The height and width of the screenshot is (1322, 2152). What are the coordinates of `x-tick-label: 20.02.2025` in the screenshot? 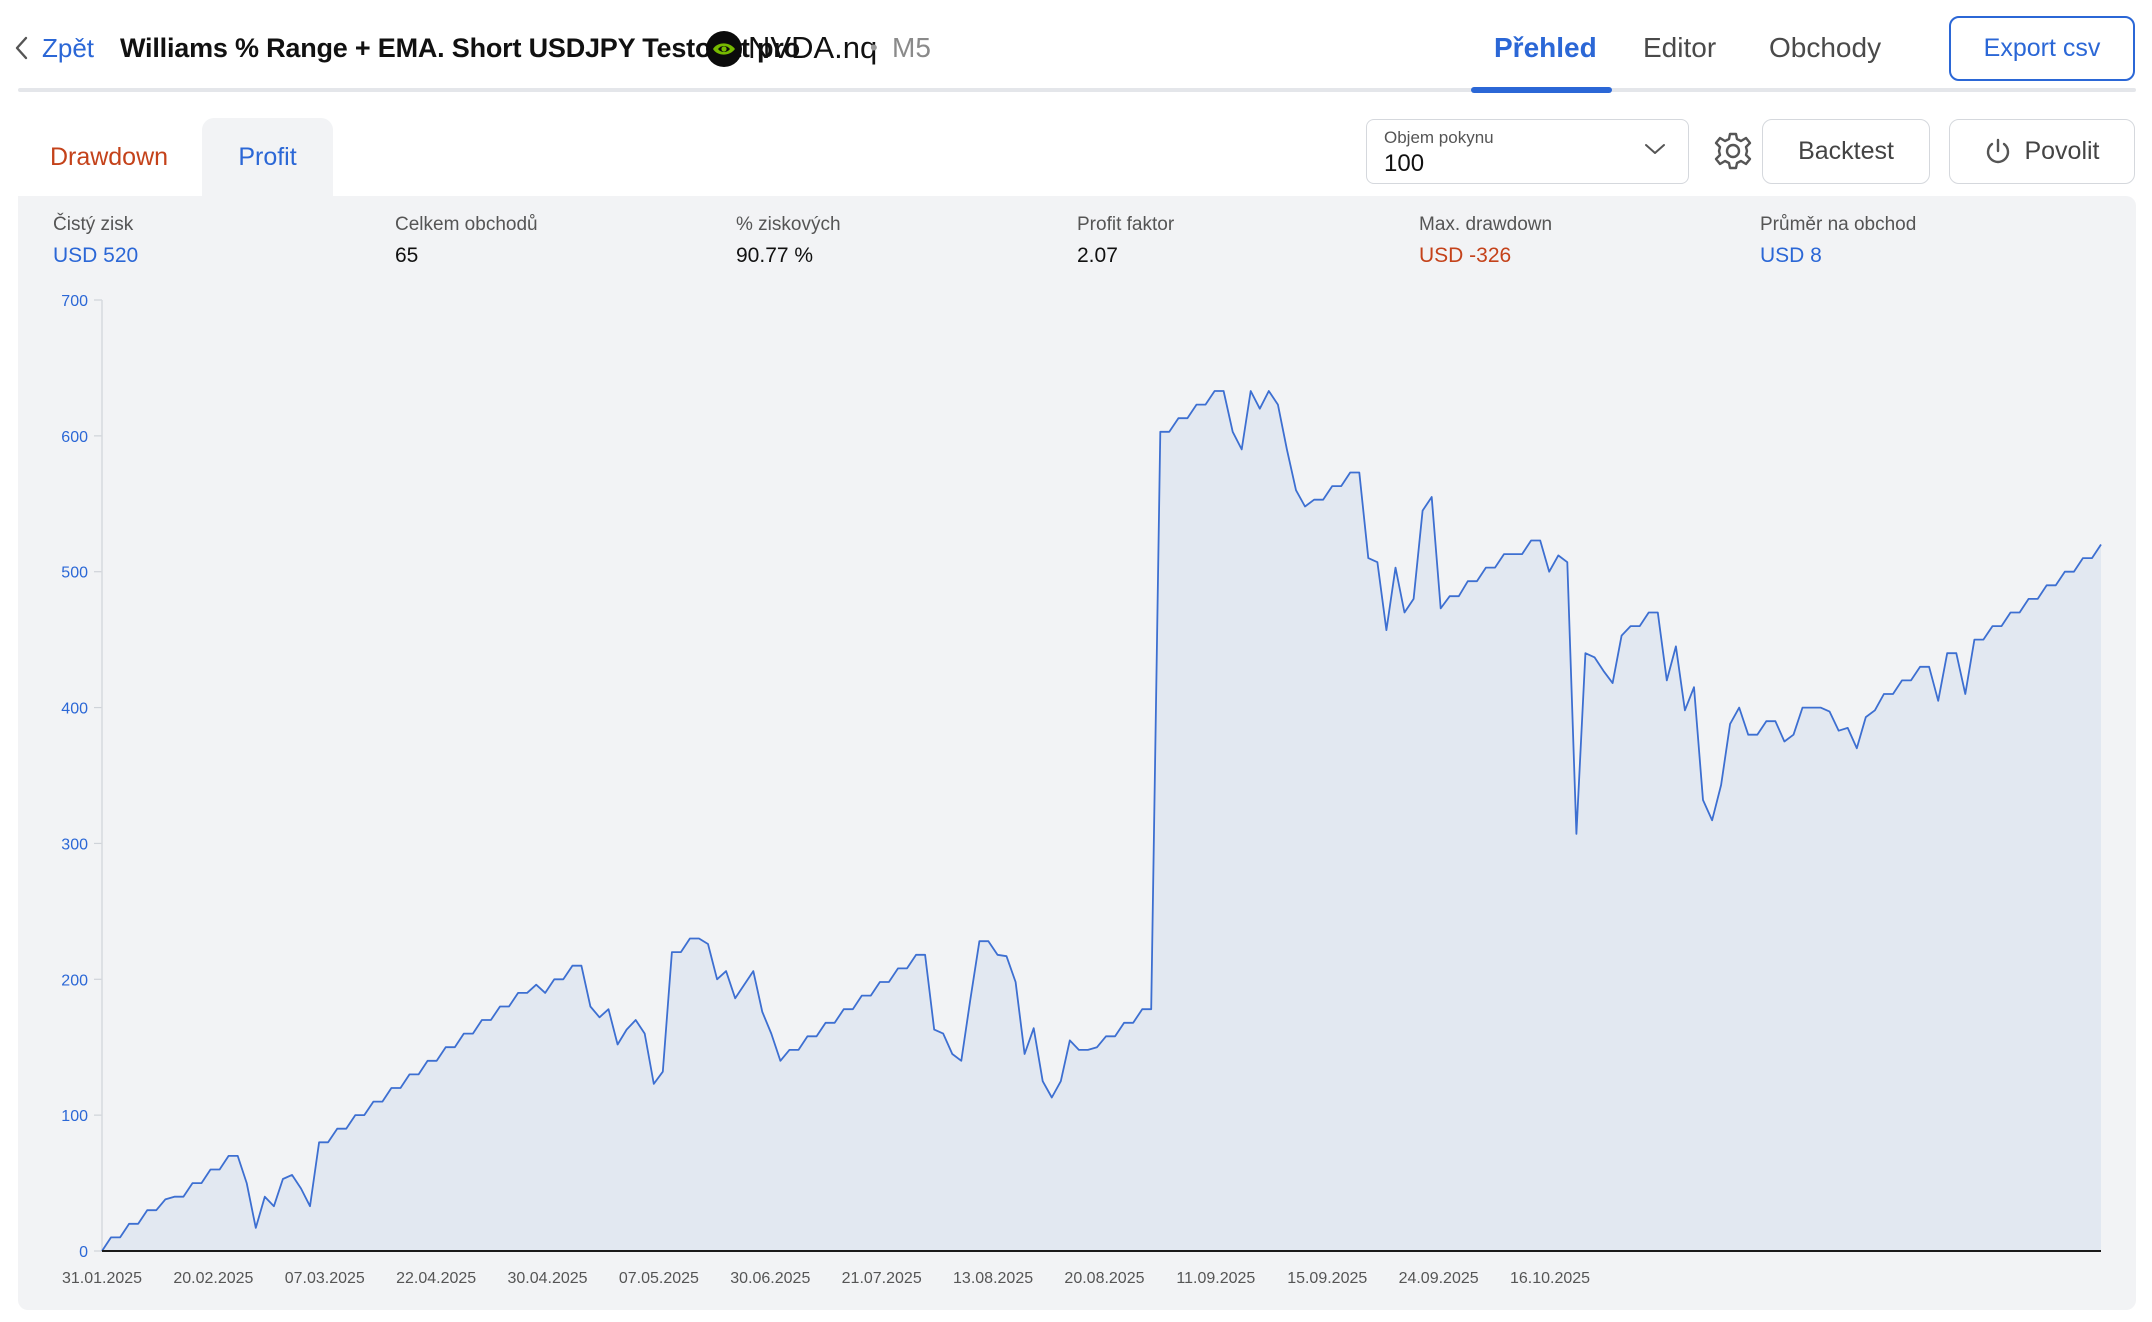 It's located at (213, 1278).